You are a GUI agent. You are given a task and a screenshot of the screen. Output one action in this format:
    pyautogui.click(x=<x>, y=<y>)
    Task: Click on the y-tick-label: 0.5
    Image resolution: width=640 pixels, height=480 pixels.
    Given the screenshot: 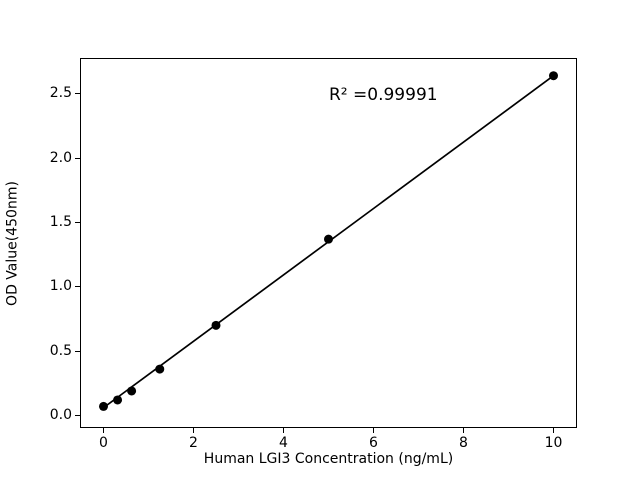 What is the action you would take?
    pyautogui.click(x=60, y=350)
    